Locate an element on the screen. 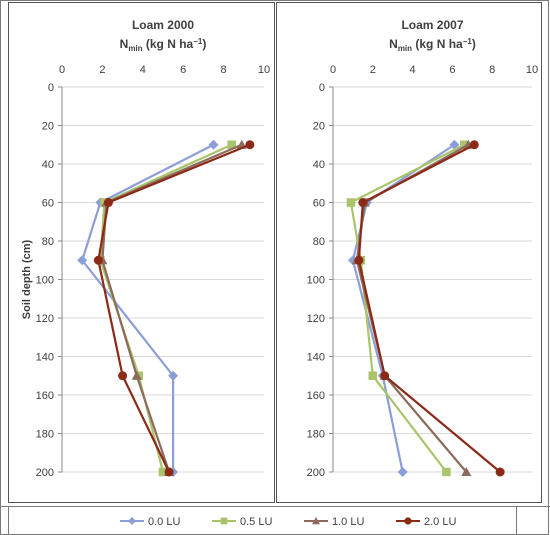 The width and height of the screenshot is (550, 535). chart-title: Loam 2000 is located at coordinates (163, 25).